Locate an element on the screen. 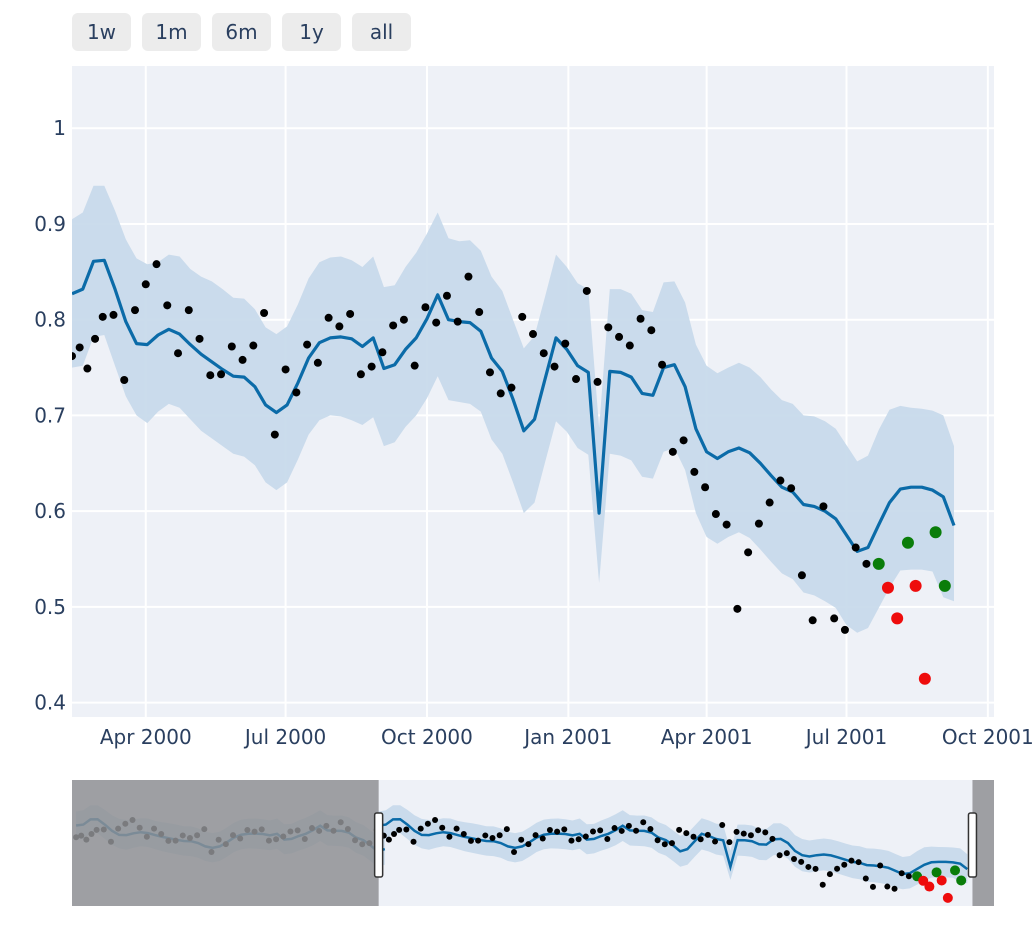  range-button-6m: 6m is located at coordinates (241, 32).